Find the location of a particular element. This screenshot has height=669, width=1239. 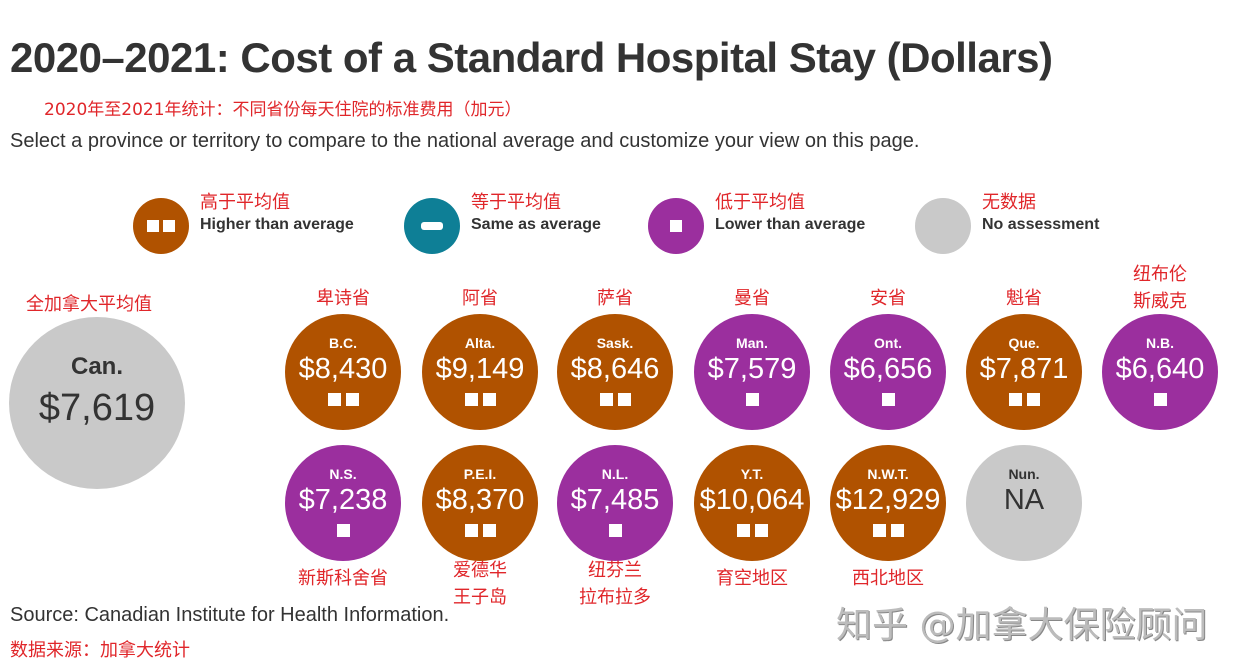

region-label-chinese: 曼省 is located at coordinates (752, 298).